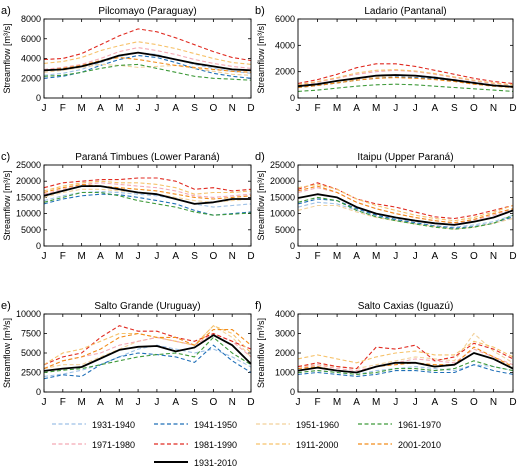 The image size is (519, 469). I want to click on chart-title: Salto Grande (Uruguay), so click(147, 306).